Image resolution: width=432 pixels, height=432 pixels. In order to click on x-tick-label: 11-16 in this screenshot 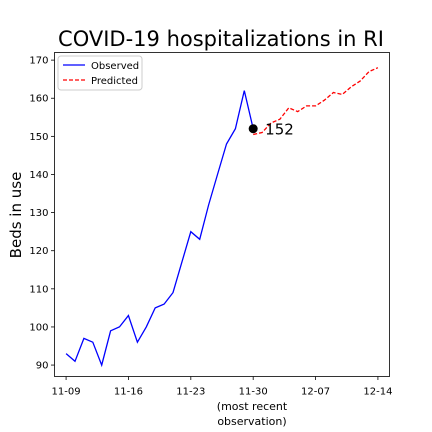, I will do `click(128, 392)`.